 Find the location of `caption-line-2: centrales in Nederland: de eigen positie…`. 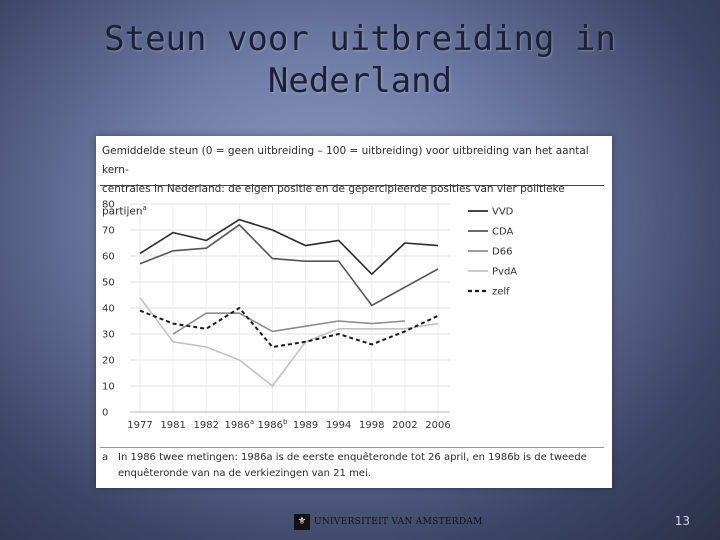

caption-line-2: centrales in Nederland: de eigen positie… is located at coordinates (354, 201).